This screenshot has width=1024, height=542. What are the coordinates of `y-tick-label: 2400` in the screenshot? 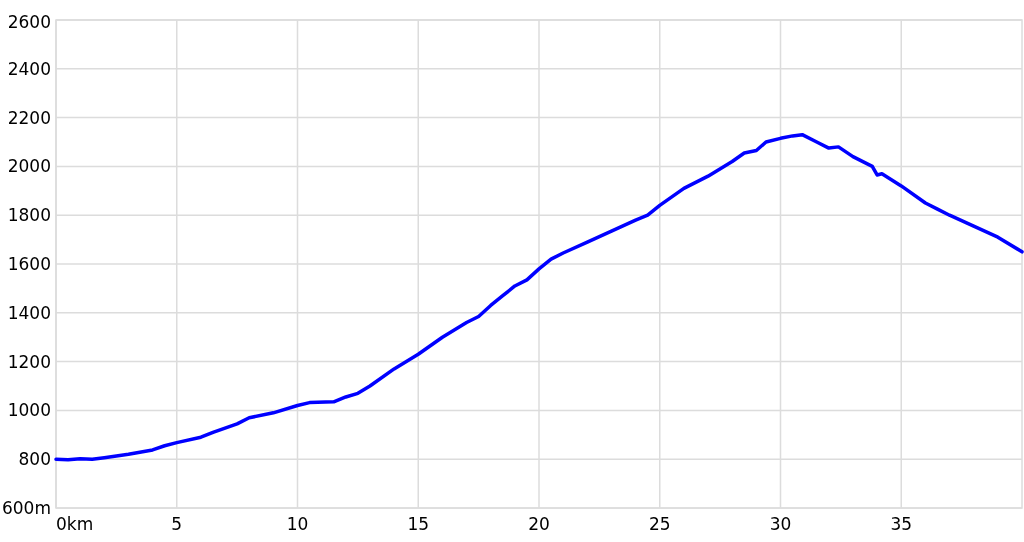 It's located at (29, 68).